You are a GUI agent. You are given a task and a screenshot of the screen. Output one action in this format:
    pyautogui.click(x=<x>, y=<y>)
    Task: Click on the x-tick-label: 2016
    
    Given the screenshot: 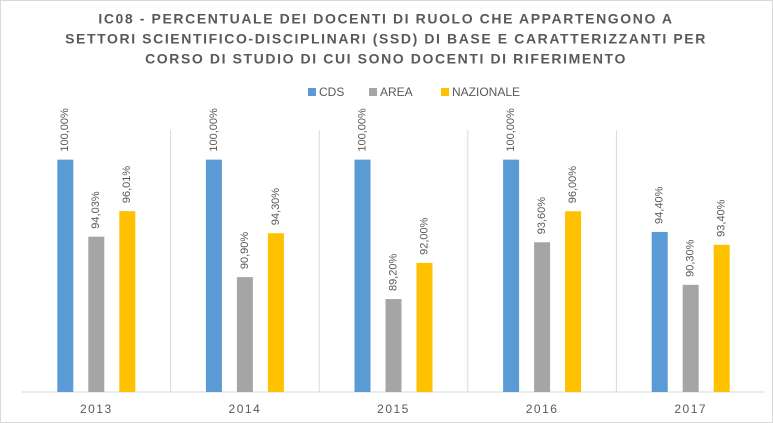 What is the action you would take?
    pyautogui.click(x=542, y=409)
    